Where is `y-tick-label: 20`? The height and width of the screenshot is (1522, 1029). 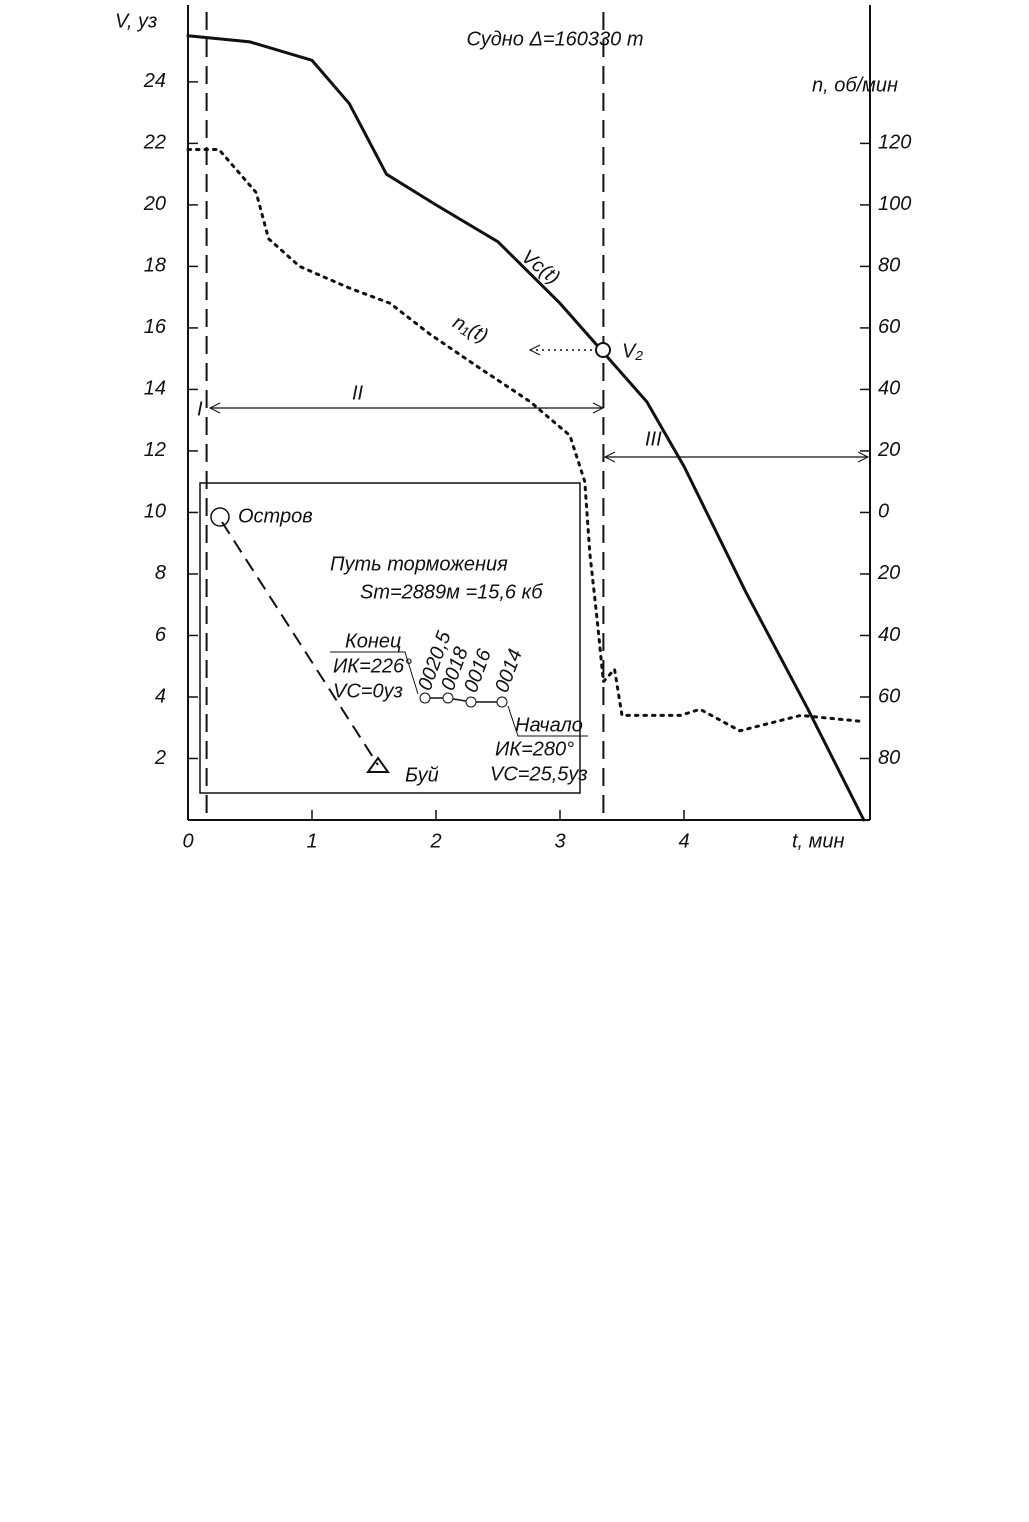
y-tick-label: 20 is located at coordinates (154, 204).